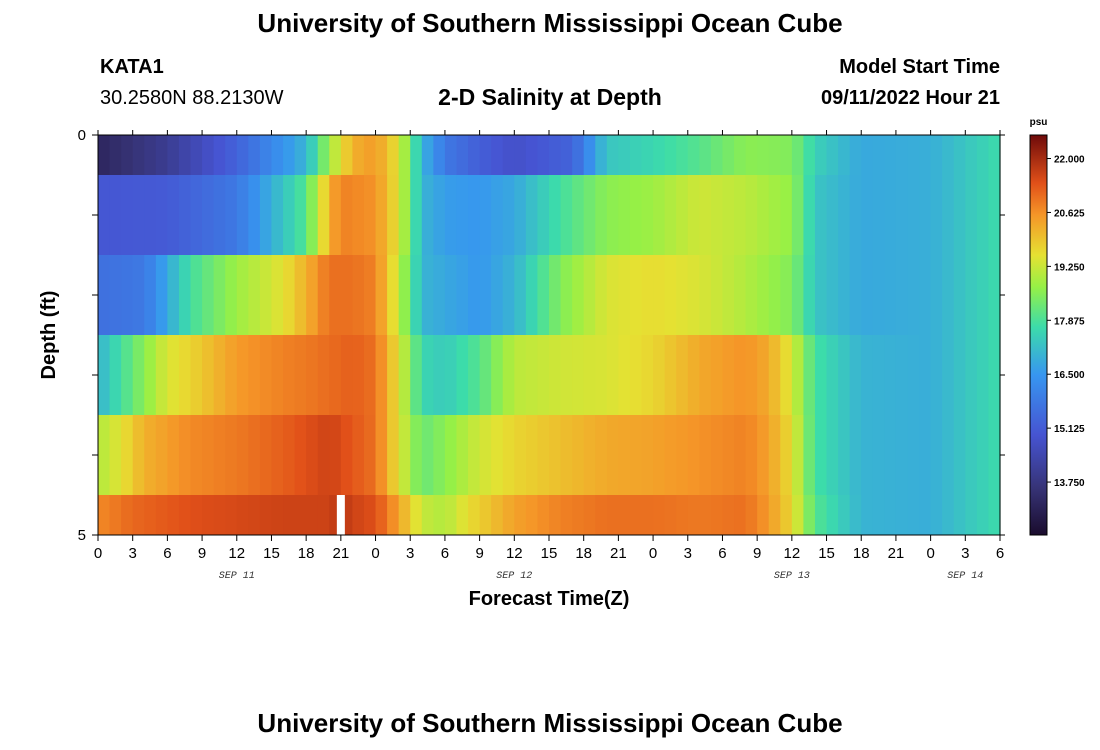 The image size is (1100, 750). What do you see at coordinates (549, 553) in the screenshot?
I see `x-tick-label: 15` at bounding box center [549, 553].